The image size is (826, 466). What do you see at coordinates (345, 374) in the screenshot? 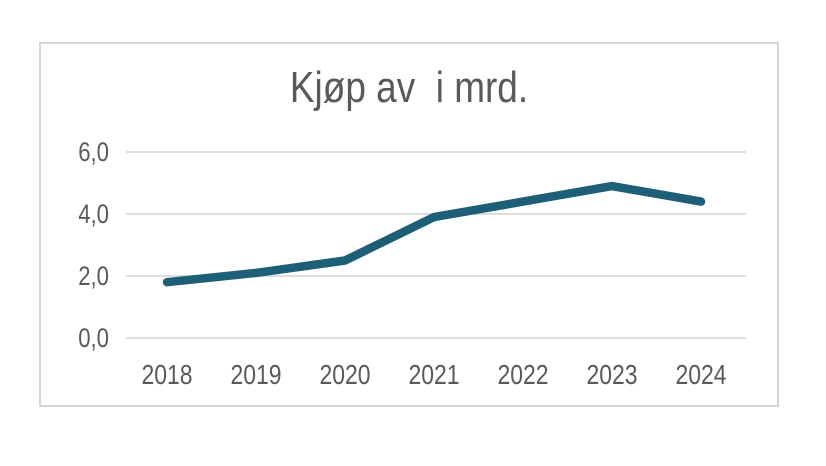
I see `x-tick-label: 2020` at bounding box center [345, 374].